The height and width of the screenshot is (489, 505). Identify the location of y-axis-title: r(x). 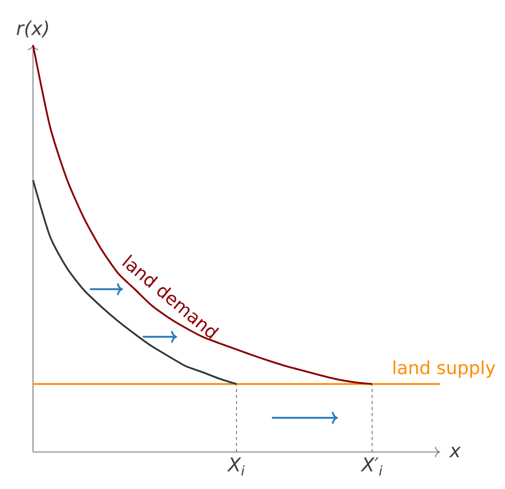
(32, 29).